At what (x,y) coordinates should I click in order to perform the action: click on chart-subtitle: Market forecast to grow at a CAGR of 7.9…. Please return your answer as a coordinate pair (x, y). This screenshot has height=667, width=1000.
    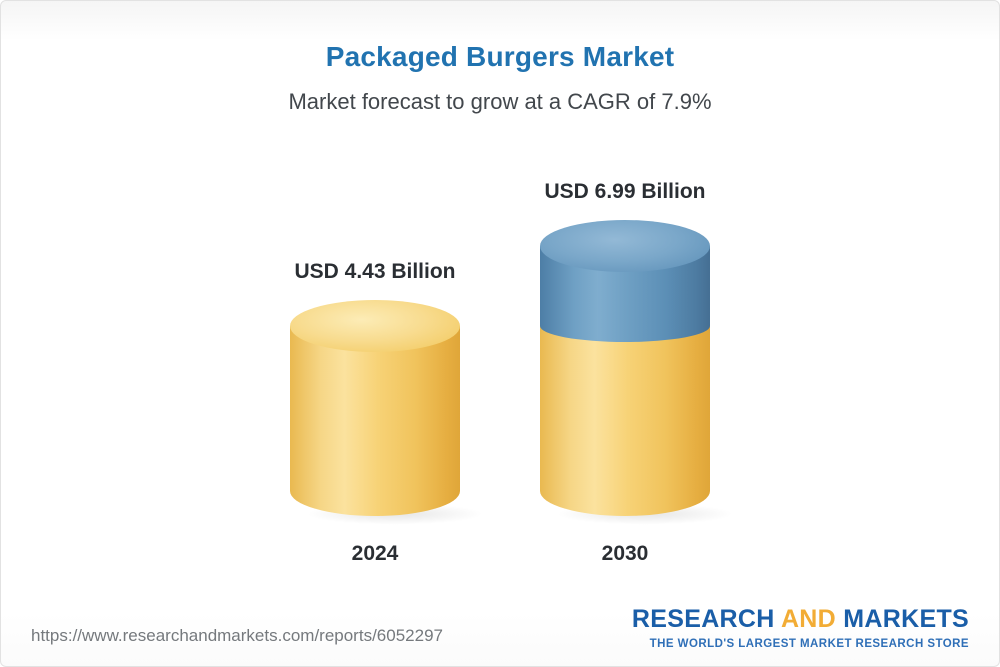
    Looking at the image, I should click on (500, 101).